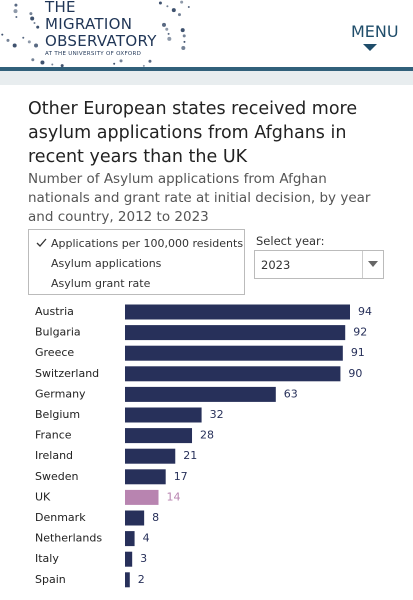  What do you see at coordinates (67, 373) in the screenshot?
I see `category-label: Switzerland` at bounding box center [67, 373].